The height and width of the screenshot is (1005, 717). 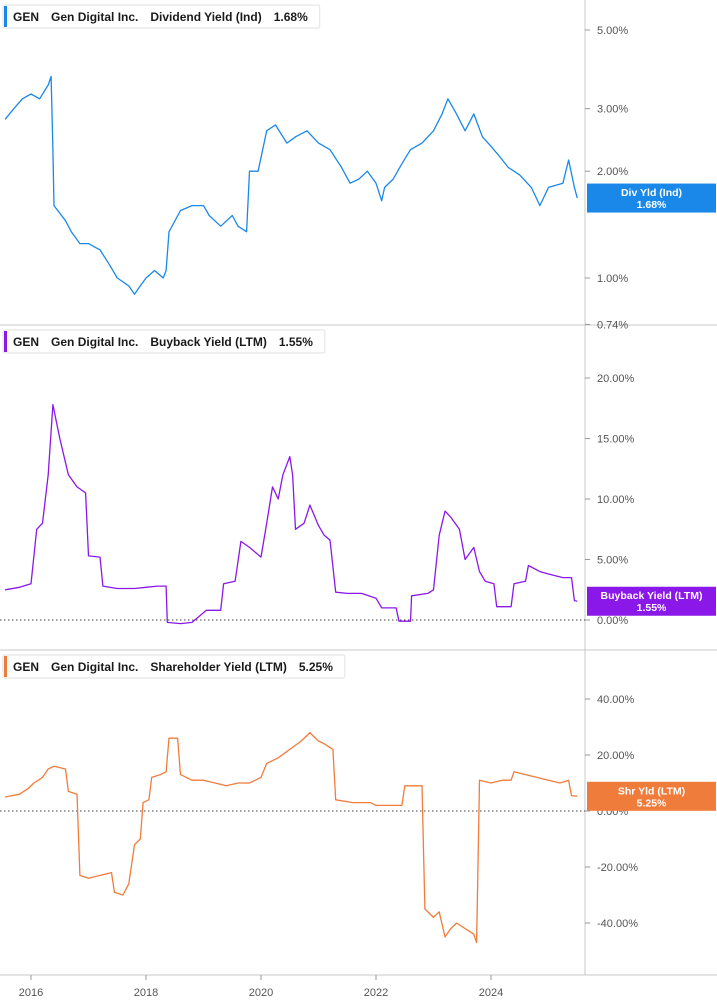 I want to click on y-tick-label: 10.00%, so click(x=616, y=500).